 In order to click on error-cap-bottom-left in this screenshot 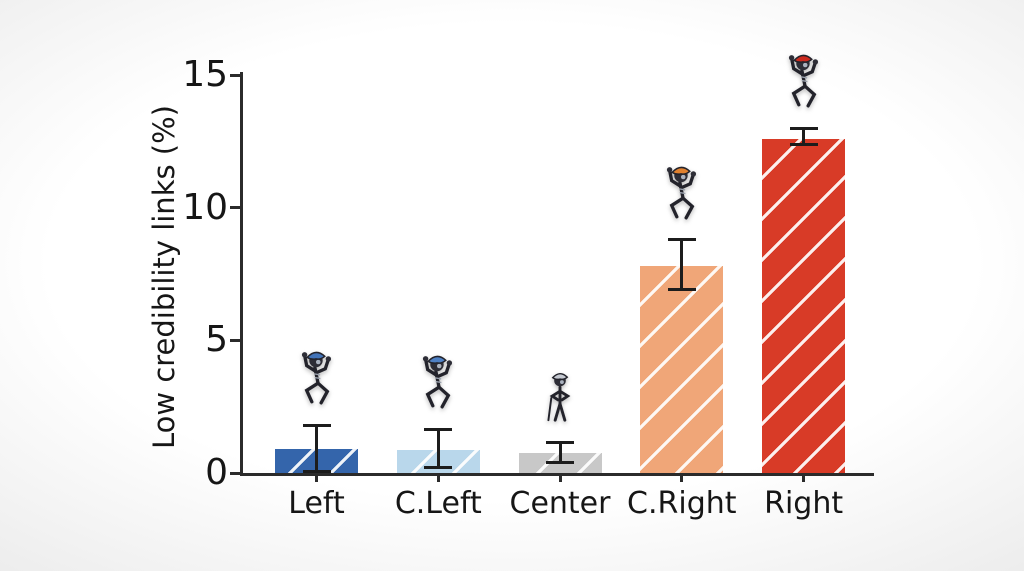, I will do `click(316, 472)`.